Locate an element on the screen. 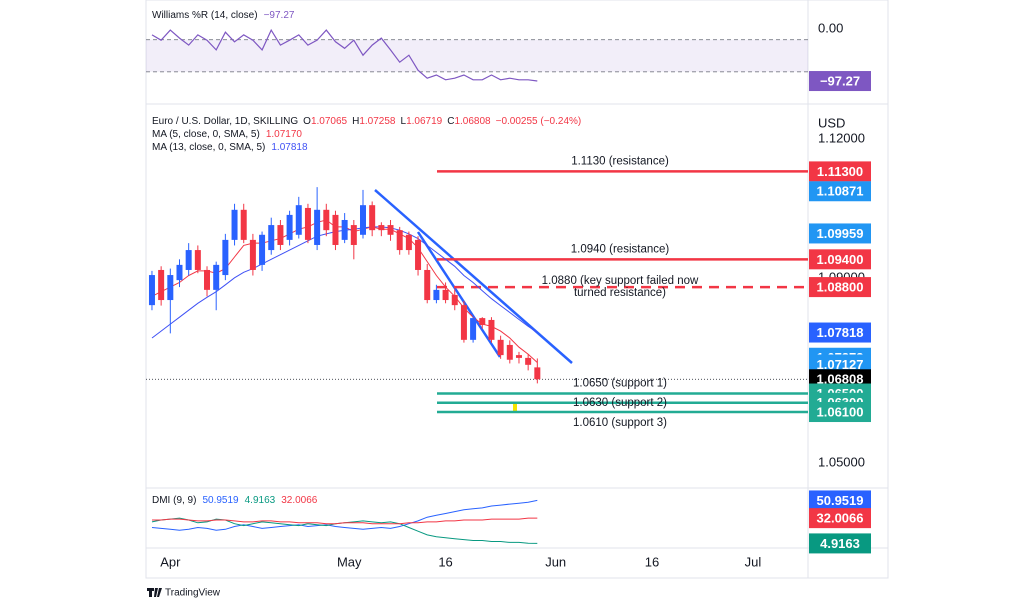  price-badge-label: 1.09400 is located at coordinates (840, 259).